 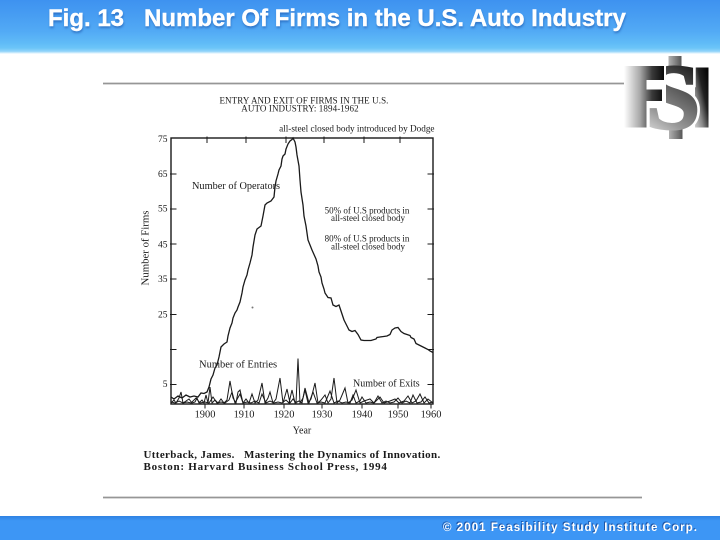 What do you see at coordinates (398, 415) in the screenshot?
I see `svg-text: 1950` at bounding box center [398, 415].